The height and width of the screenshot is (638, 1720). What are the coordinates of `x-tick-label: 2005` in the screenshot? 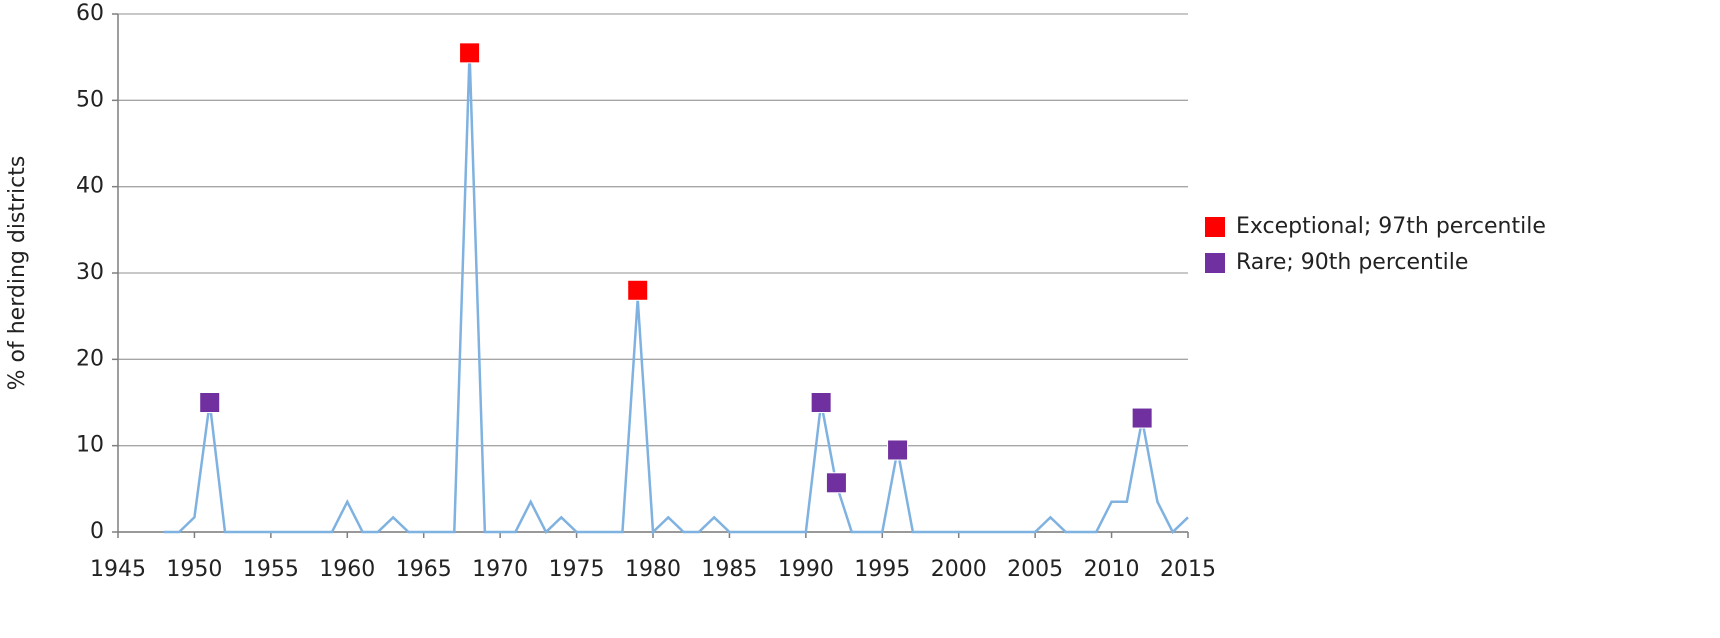 It's located at (1035, 569).